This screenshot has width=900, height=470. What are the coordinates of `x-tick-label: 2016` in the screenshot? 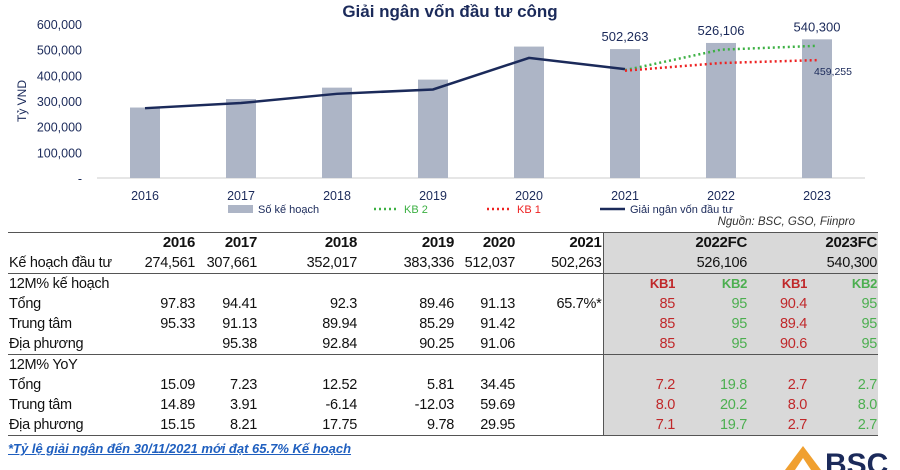 It's located at (145, 196).